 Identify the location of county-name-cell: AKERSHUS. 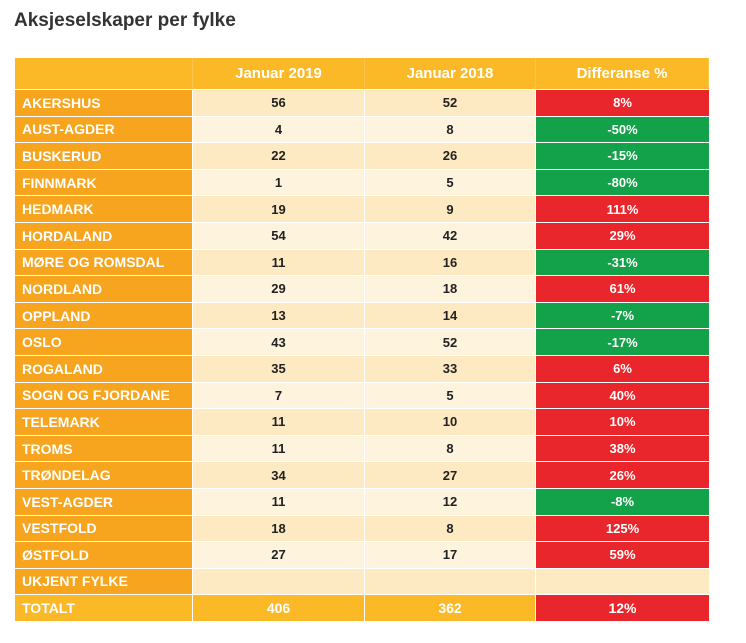
(104, 103).